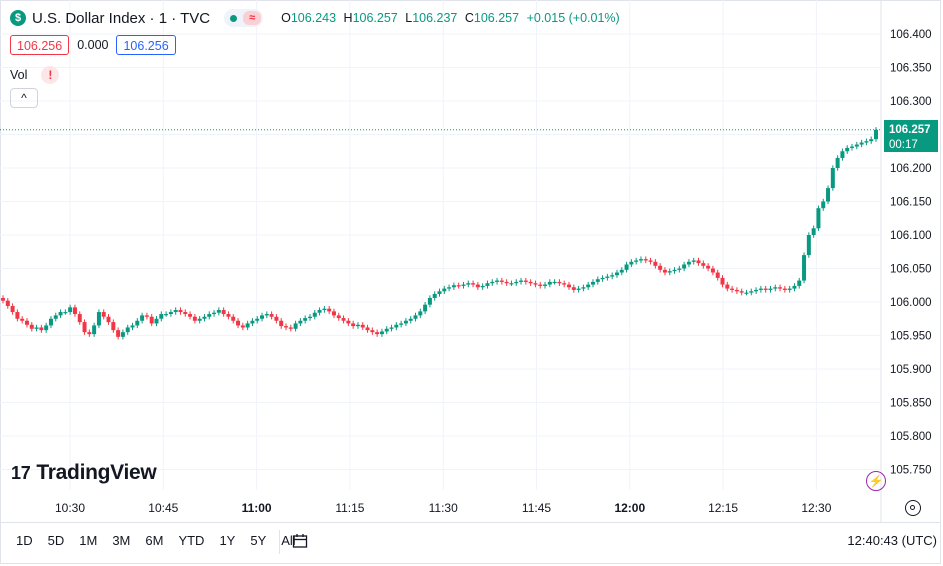 Image resolution: width=943 pixels, height=566 pixels. I want to click on range-5y: 5Y, so click(258, 540).